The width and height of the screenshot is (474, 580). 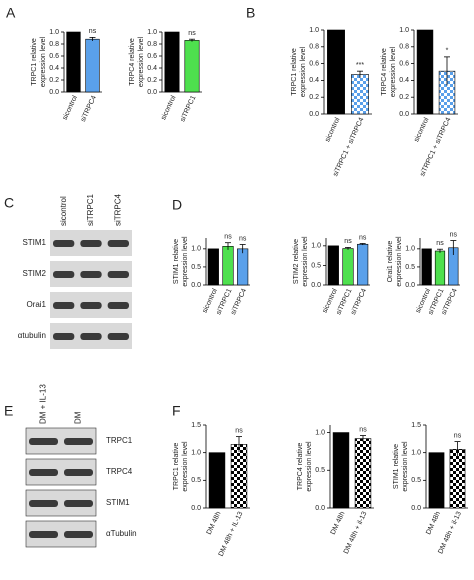 What do you see at coordinates (32, 335) in the screenshot?
I see `blot-row-label: αtubulin` at bounding box center [32, 335].